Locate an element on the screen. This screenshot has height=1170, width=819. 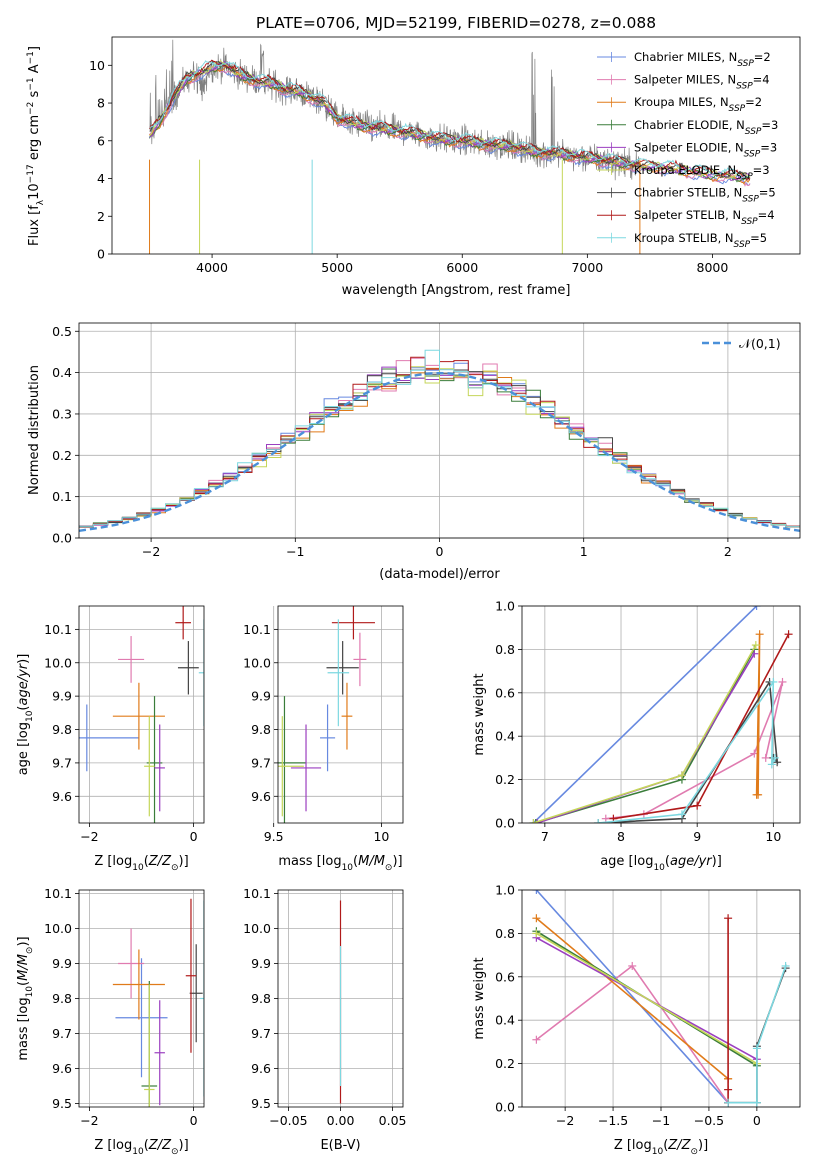
legend-label: Salpeter ELODIE, NSSP=3 is located at coordinates (705, 149).